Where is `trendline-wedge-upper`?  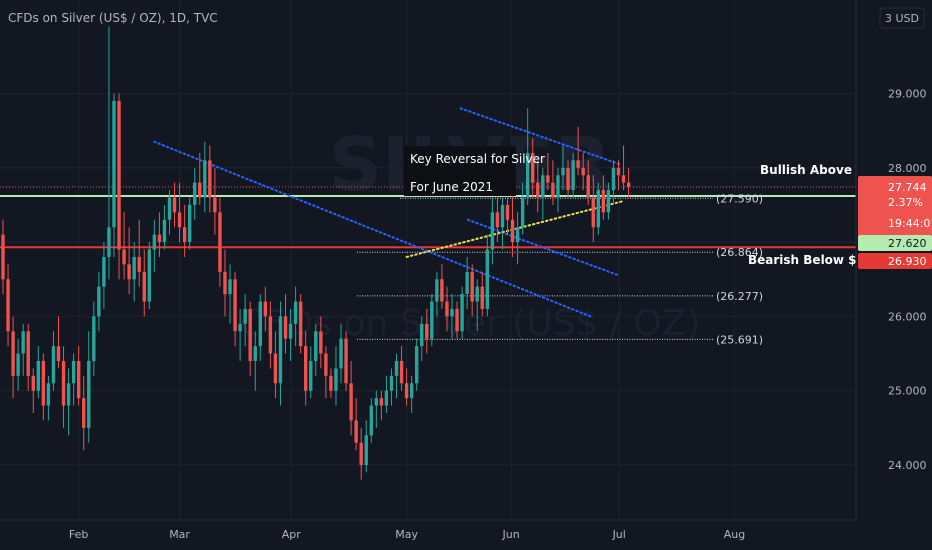
trendline-wedge-upper is located at coordinates (540, 136).